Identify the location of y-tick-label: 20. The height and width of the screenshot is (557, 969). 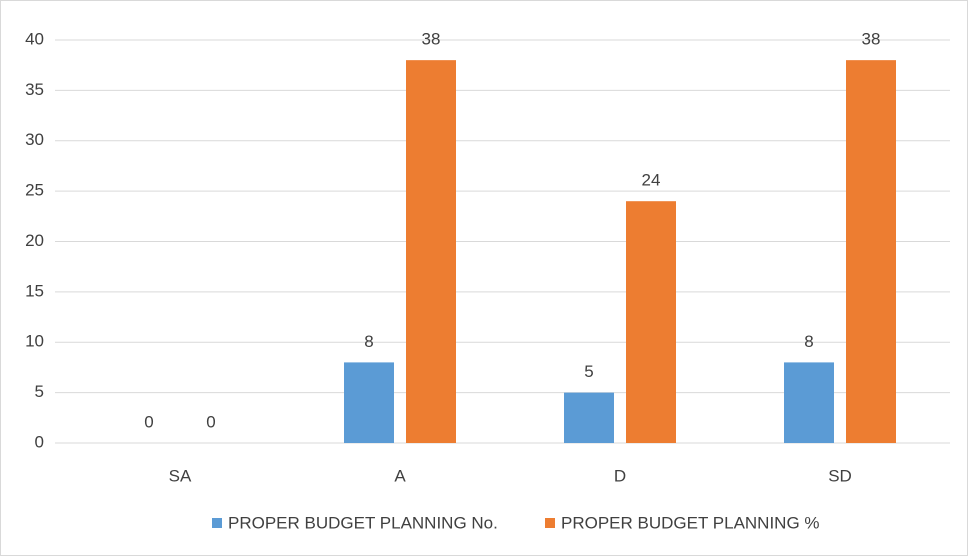
(34, 240).